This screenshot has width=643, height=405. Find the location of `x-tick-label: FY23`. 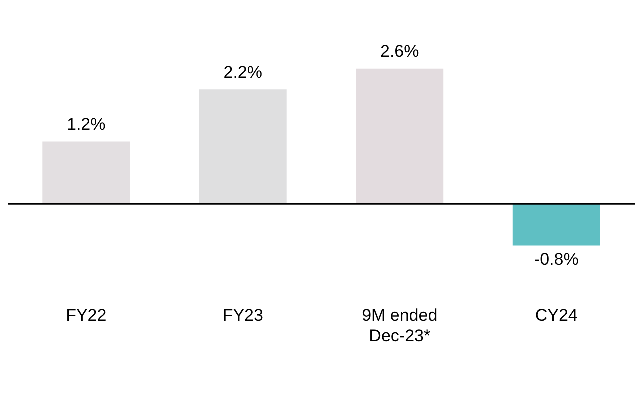

x-tick-label: FY23 is located at coordinates (243, 316).